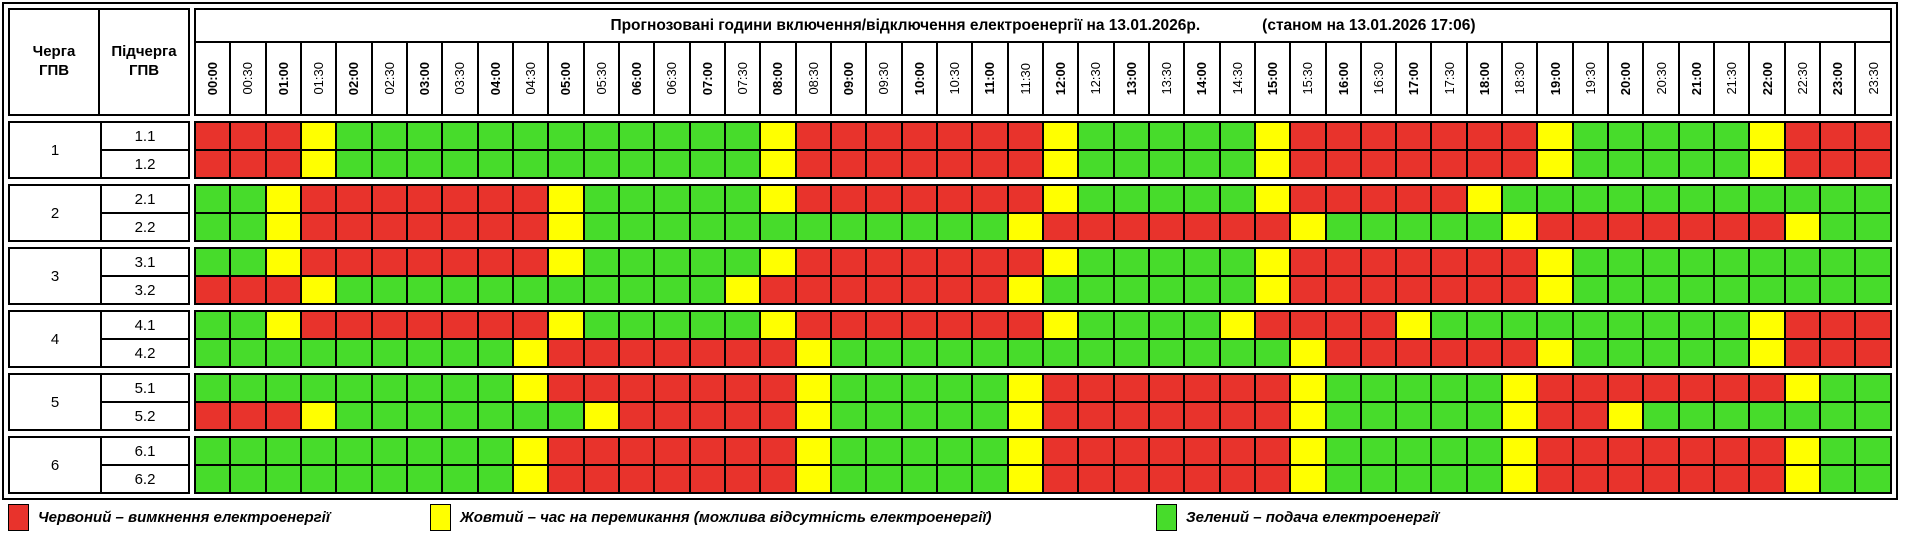  What do you see at coordinates (219, 517) in the screenshot?
I see `legend-item-R: Червоний – вимкнення електроенергії` at bounding box center [219, 517].